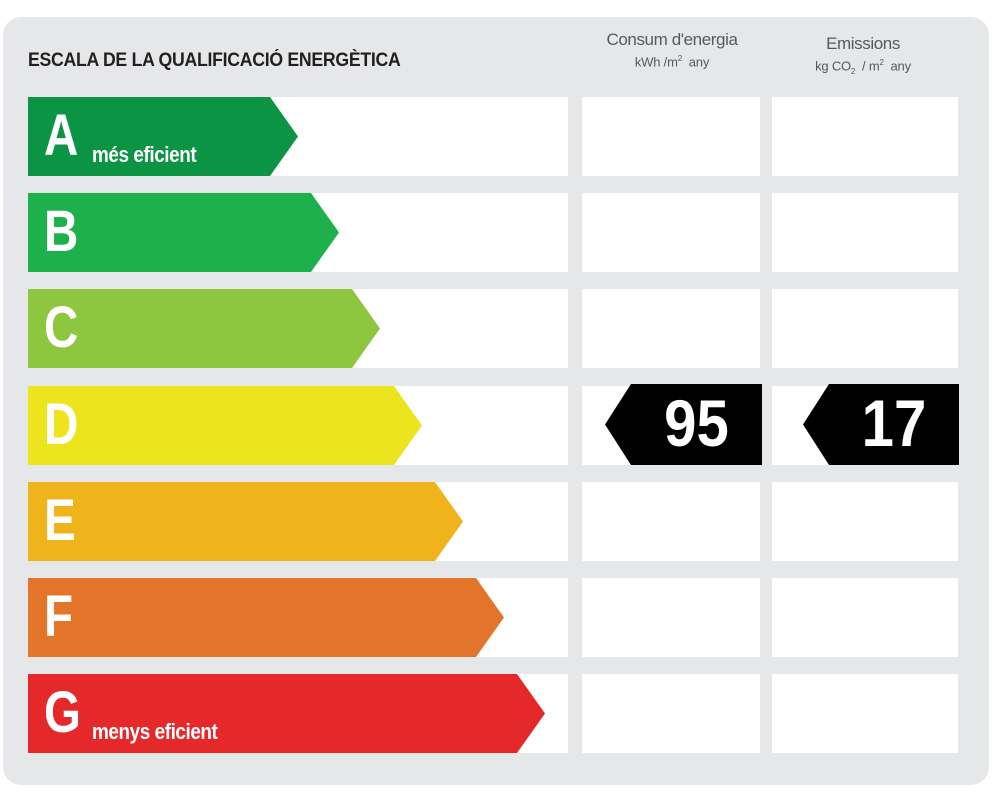 The width and height of the screenshot is (1000, 800). Describe the element at coordinates (63, 712) in the screenshot. I see `band-letter: G` at that location.